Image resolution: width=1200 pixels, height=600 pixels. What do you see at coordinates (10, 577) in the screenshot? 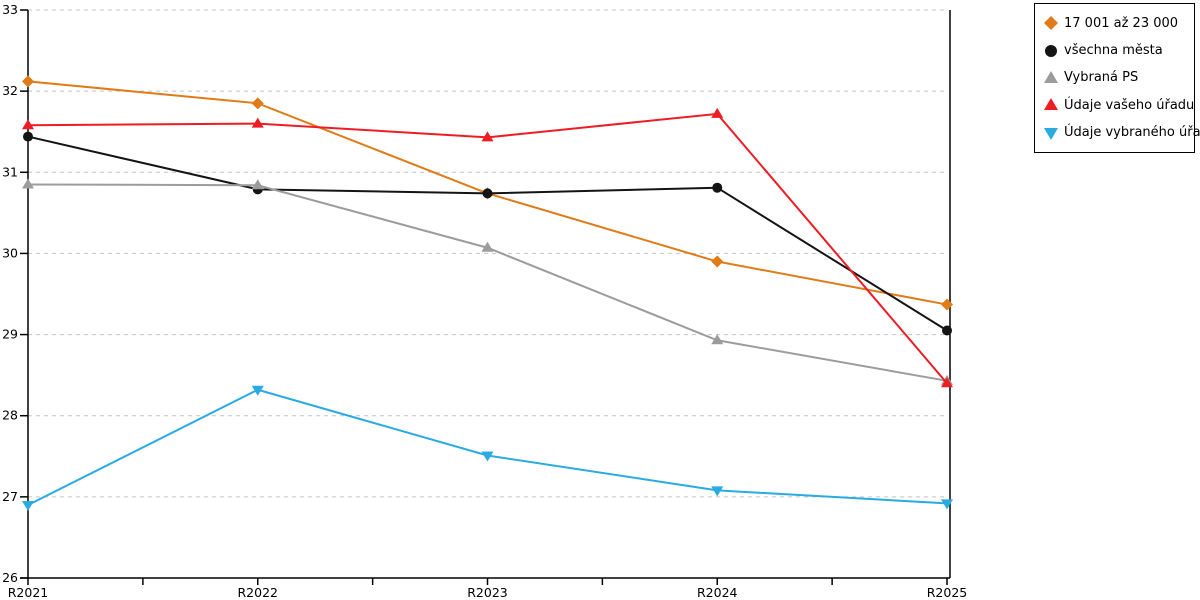
I see `y-tick-label: 26` at bounding box center [10, 577].